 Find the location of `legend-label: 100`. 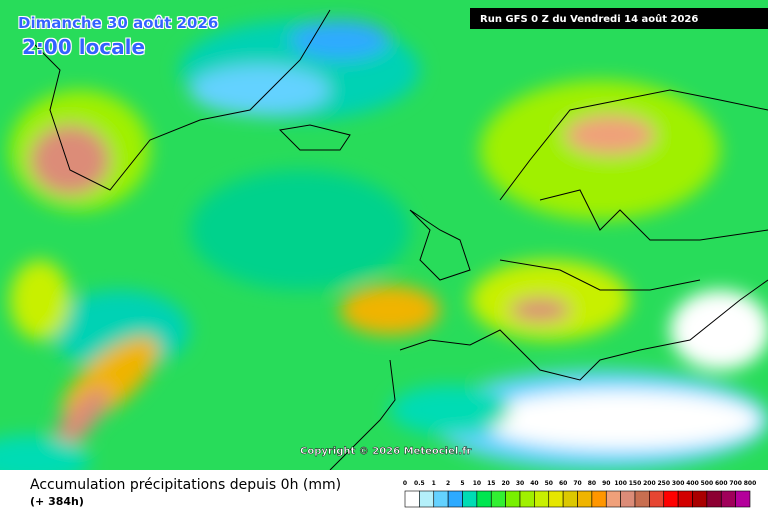

legend-label: 100 is located at coordinates (620, 483).